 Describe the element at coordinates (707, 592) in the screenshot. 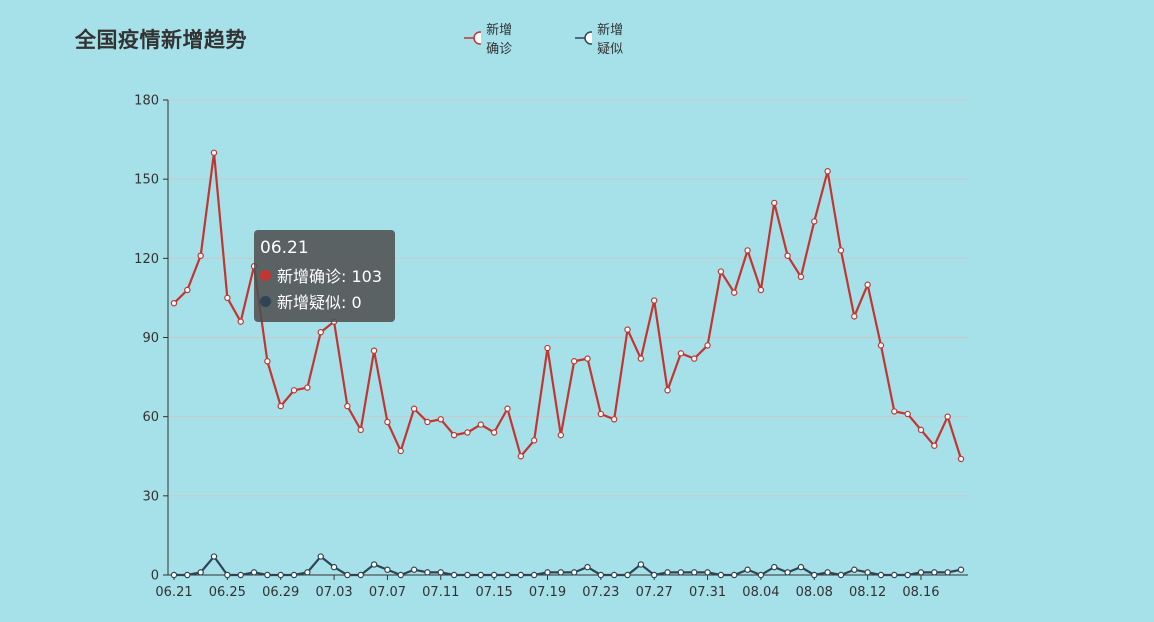

I see `x-tick-label: 07.31` at that location.